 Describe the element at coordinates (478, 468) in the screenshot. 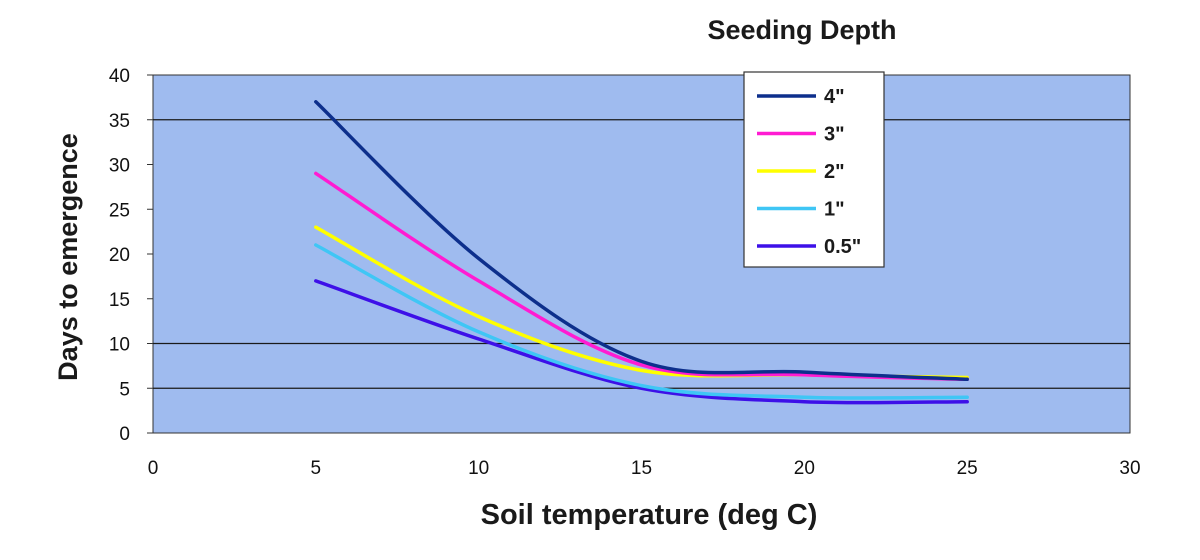

I see `x-tick-label: 10` at that location.